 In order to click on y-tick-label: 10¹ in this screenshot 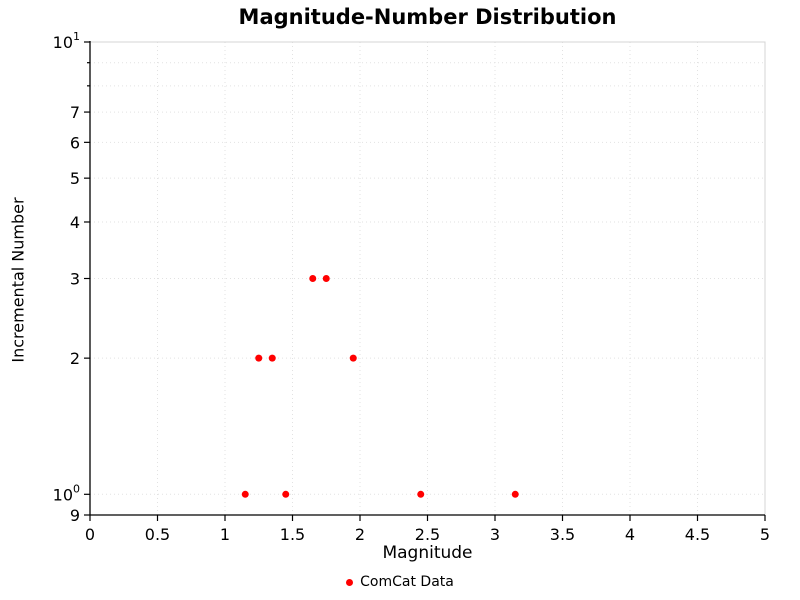, I will do `click(66, 41)`.